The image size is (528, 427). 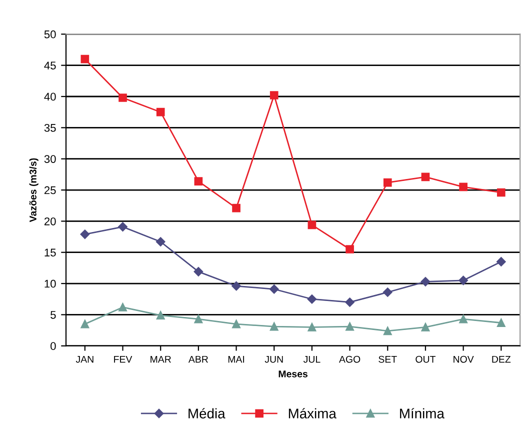 What do you see at coordinates (33, 190) in the screenshot?
I see `y-axis-title: Vazões (m3/s)` at bounding box center [33, 190].